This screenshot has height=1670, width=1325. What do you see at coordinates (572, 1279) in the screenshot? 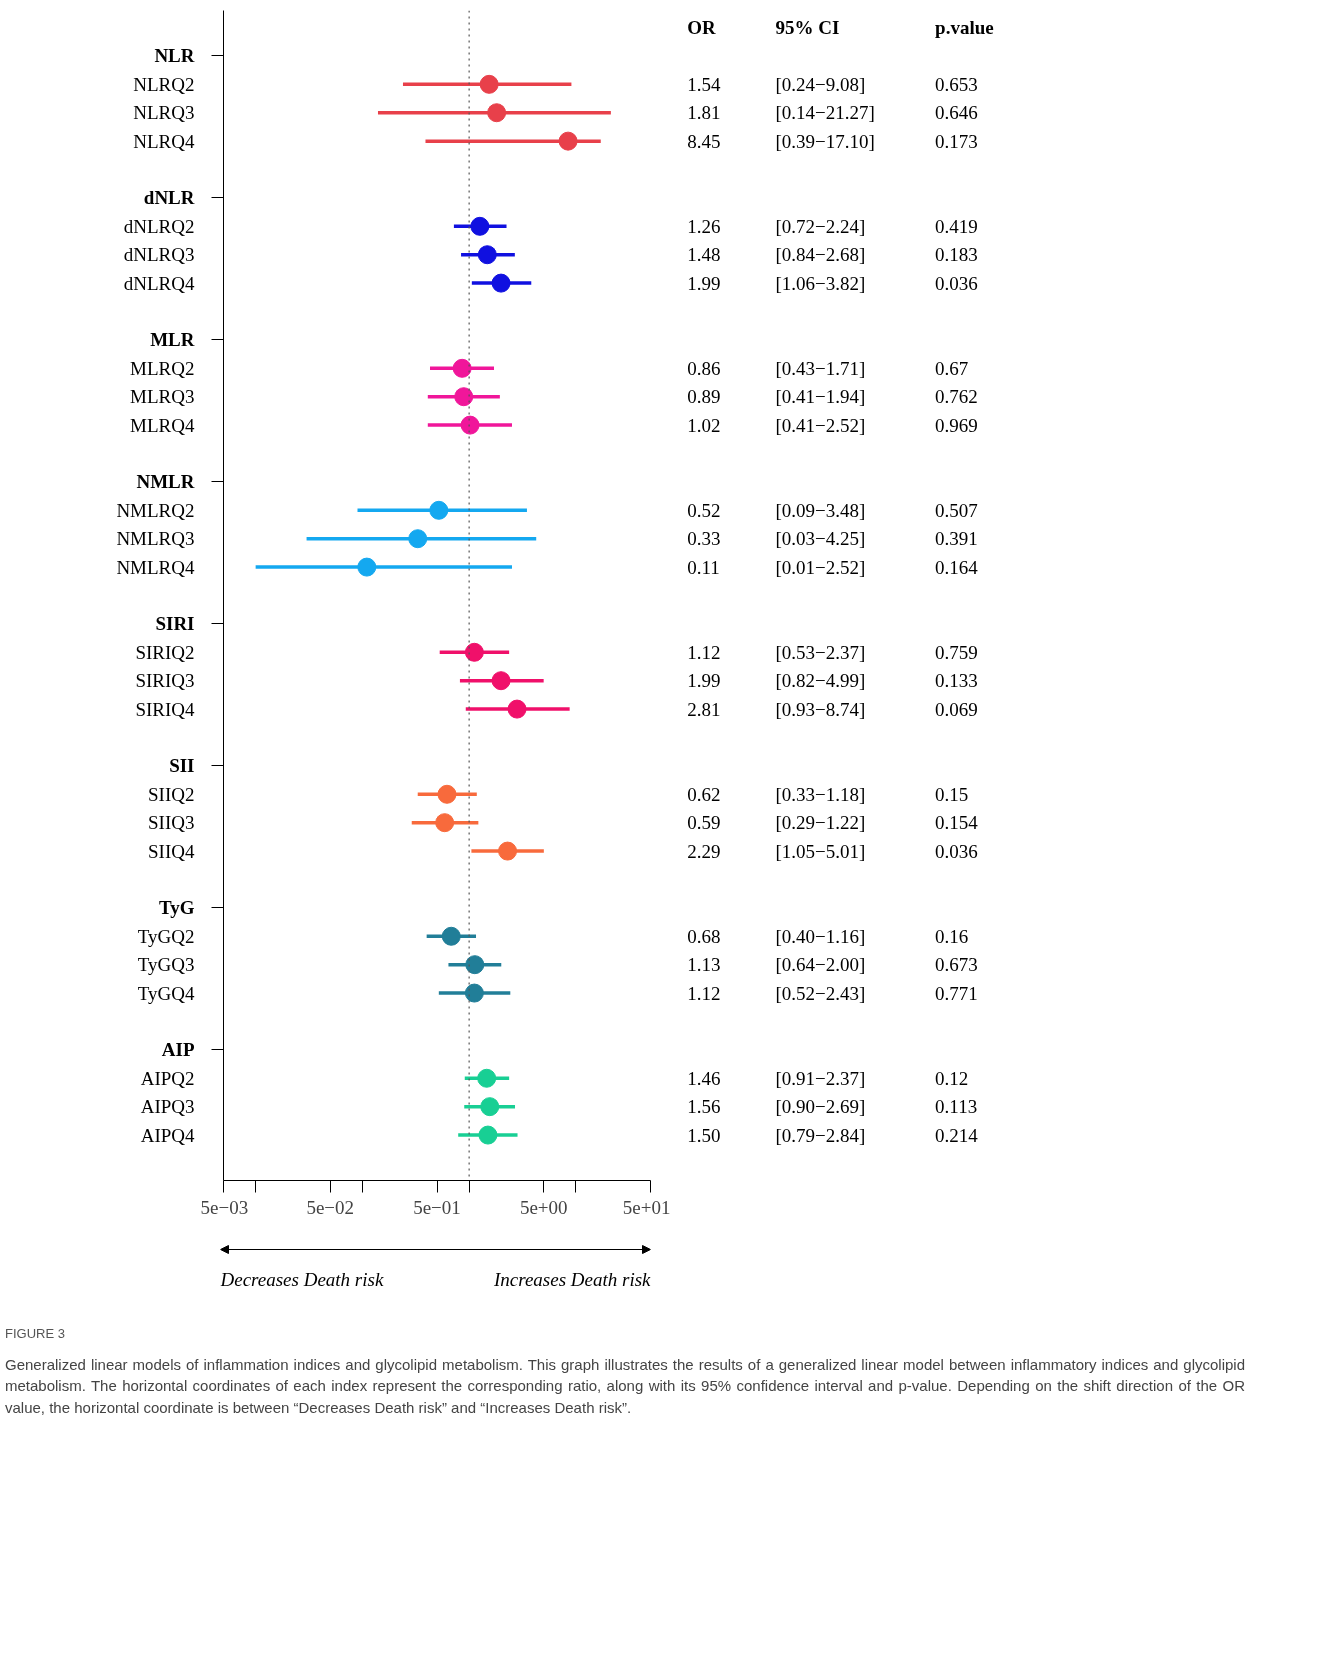
I see `text: Increases Death risk` at bounding box center [572, 1279].